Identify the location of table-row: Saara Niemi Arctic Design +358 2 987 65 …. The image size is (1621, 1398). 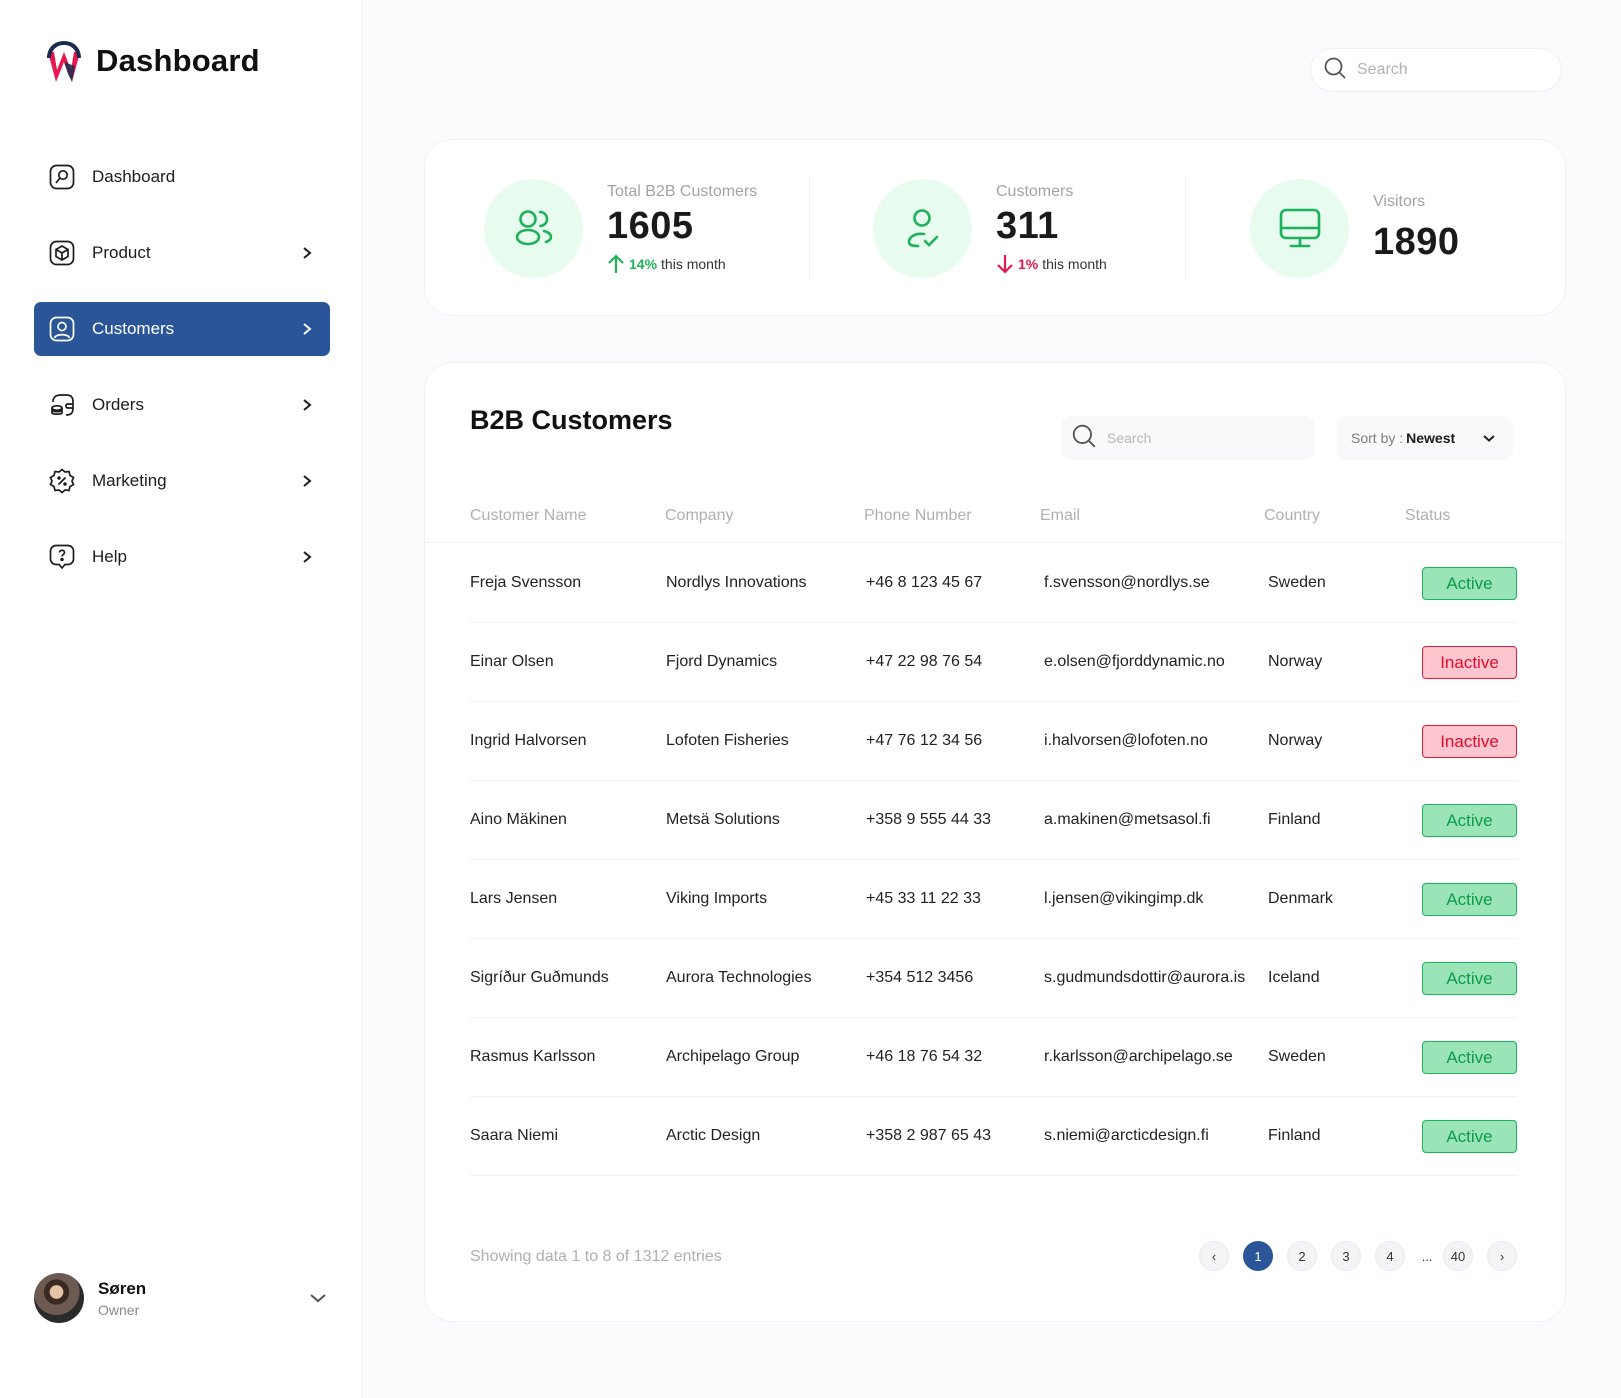
(993, 1136).